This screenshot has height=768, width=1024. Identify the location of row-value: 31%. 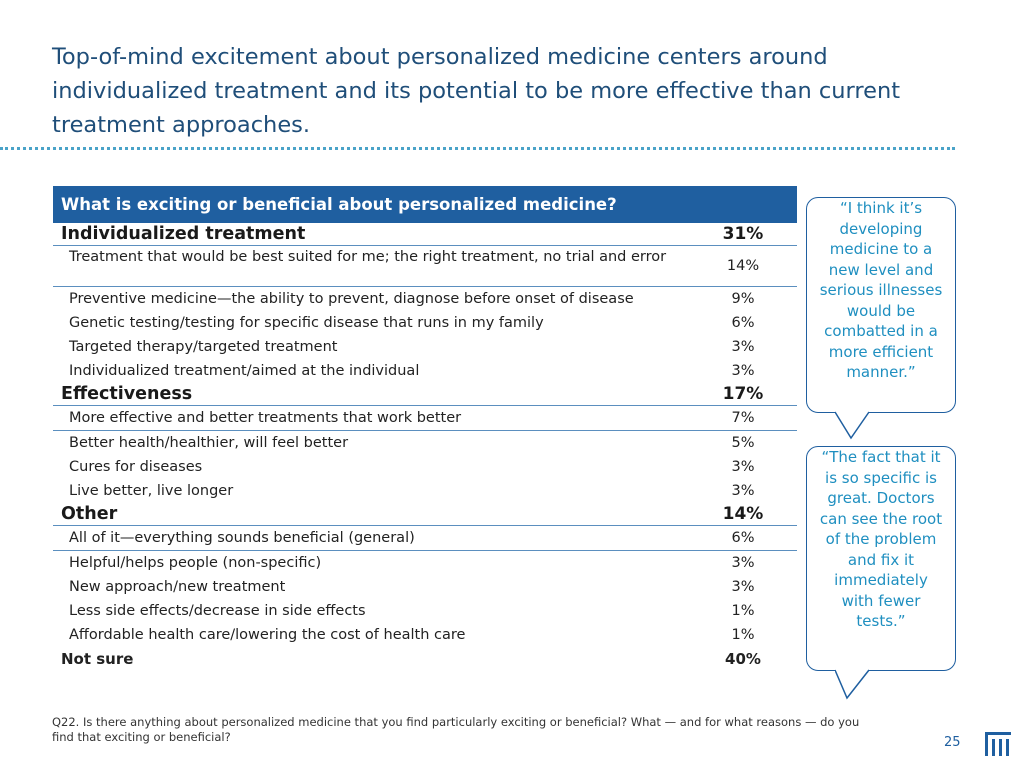
(743, 234).